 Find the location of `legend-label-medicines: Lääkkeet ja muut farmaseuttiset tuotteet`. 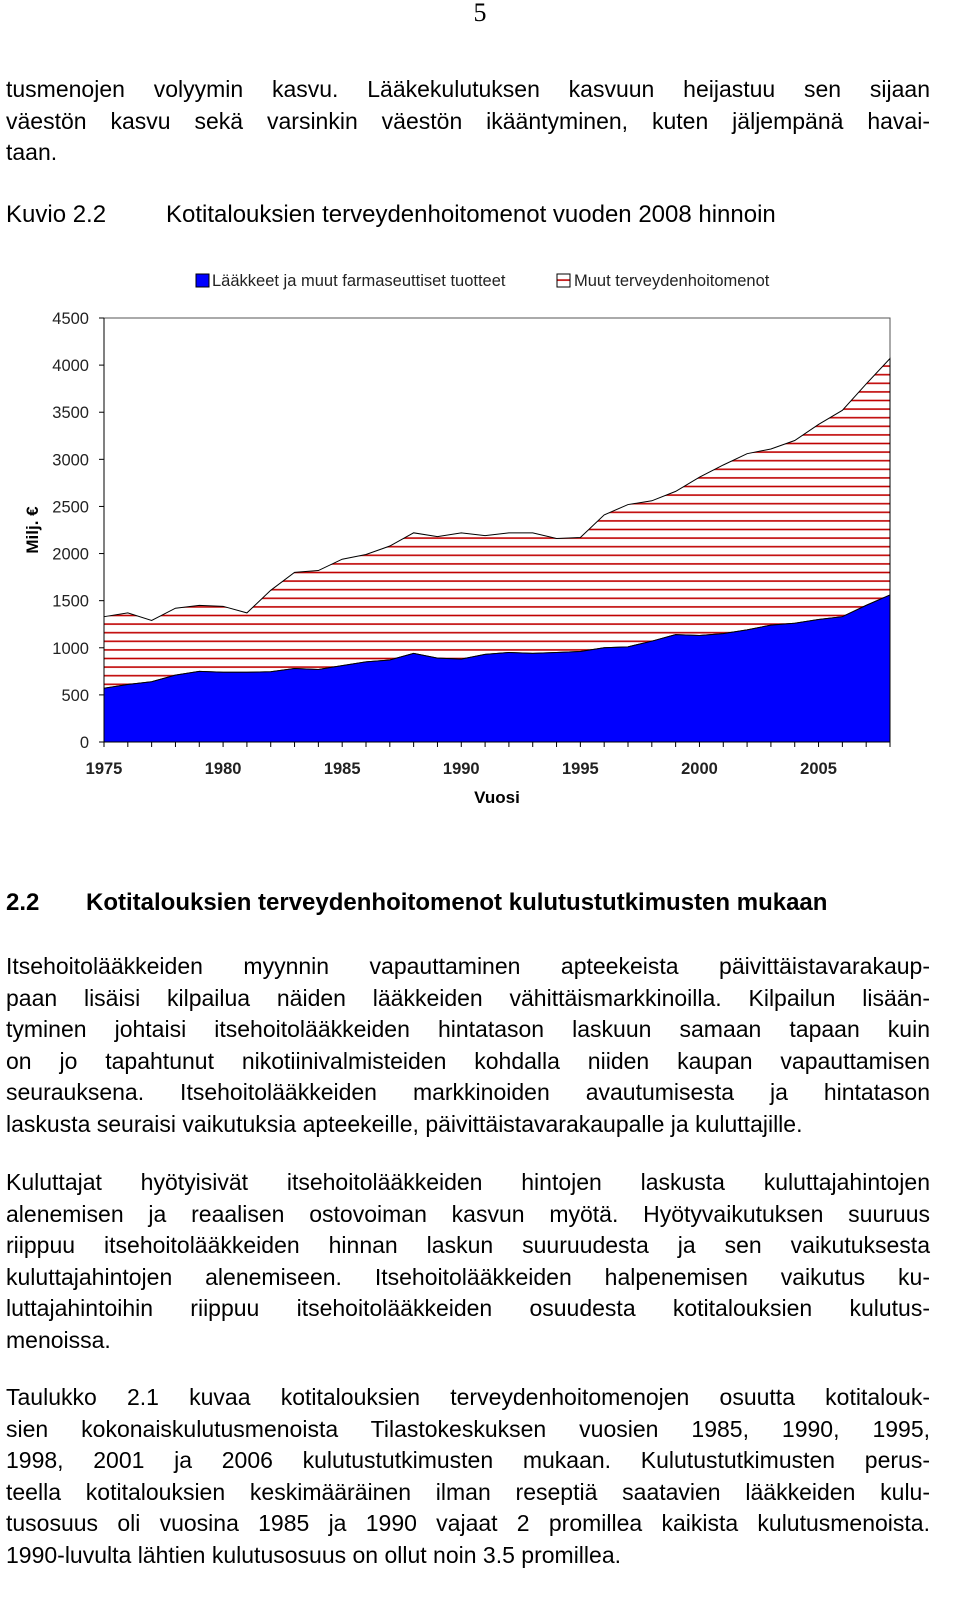

legend-label-medicines: Lääkkeet ja muut farmaseuttiset tuotteet is located at coordinates (359, 281).